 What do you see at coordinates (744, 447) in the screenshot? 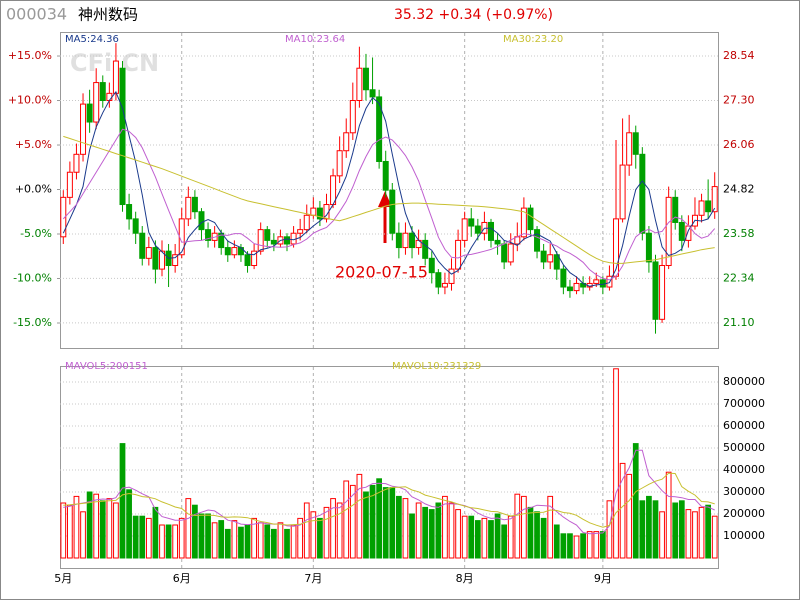
I see `y-tick-label: 500000` at bounding box center [744, 447].